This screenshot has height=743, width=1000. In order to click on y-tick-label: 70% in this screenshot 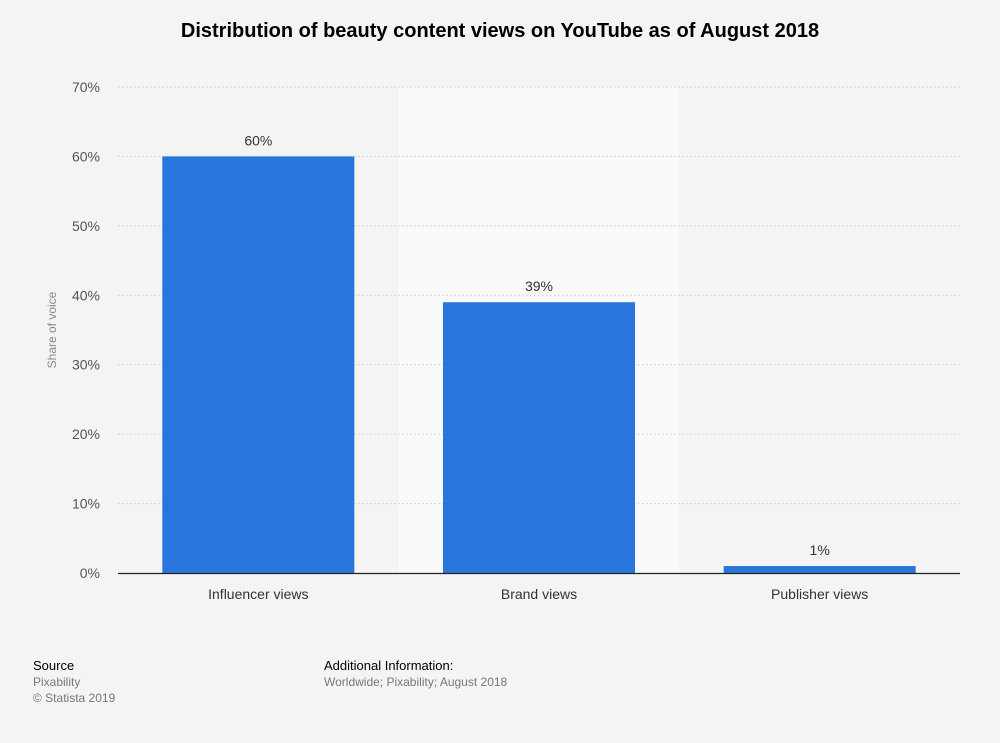, I will do `click(86, 87)`.